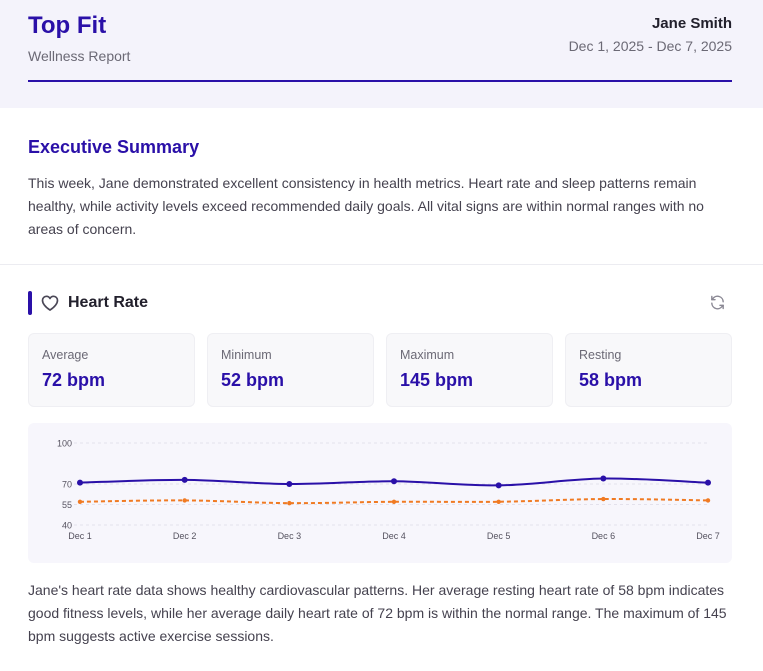 This screenshot has width=763, height=671. What do you see at coordinates (64, 444) in the screenshot?
I see `y-tick-label: 100` at bounding box center [64, 444].